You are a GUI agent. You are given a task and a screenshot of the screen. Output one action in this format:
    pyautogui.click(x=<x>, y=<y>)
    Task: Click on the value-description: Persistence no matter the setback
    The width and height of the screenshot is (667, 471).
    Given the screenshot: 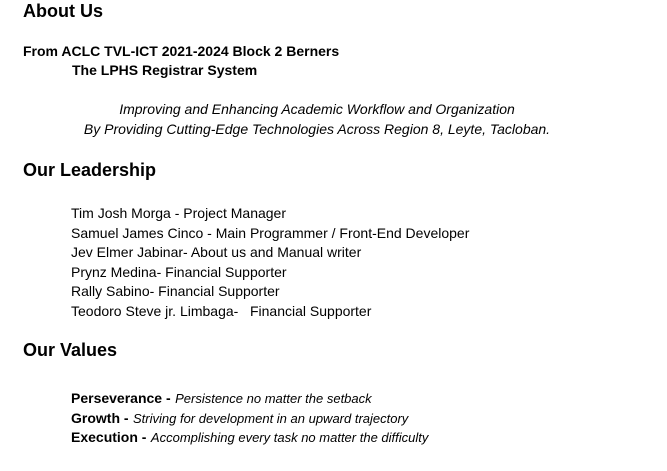 What is the action you would take?
    pyautogui.click(x=273, y=398)
    